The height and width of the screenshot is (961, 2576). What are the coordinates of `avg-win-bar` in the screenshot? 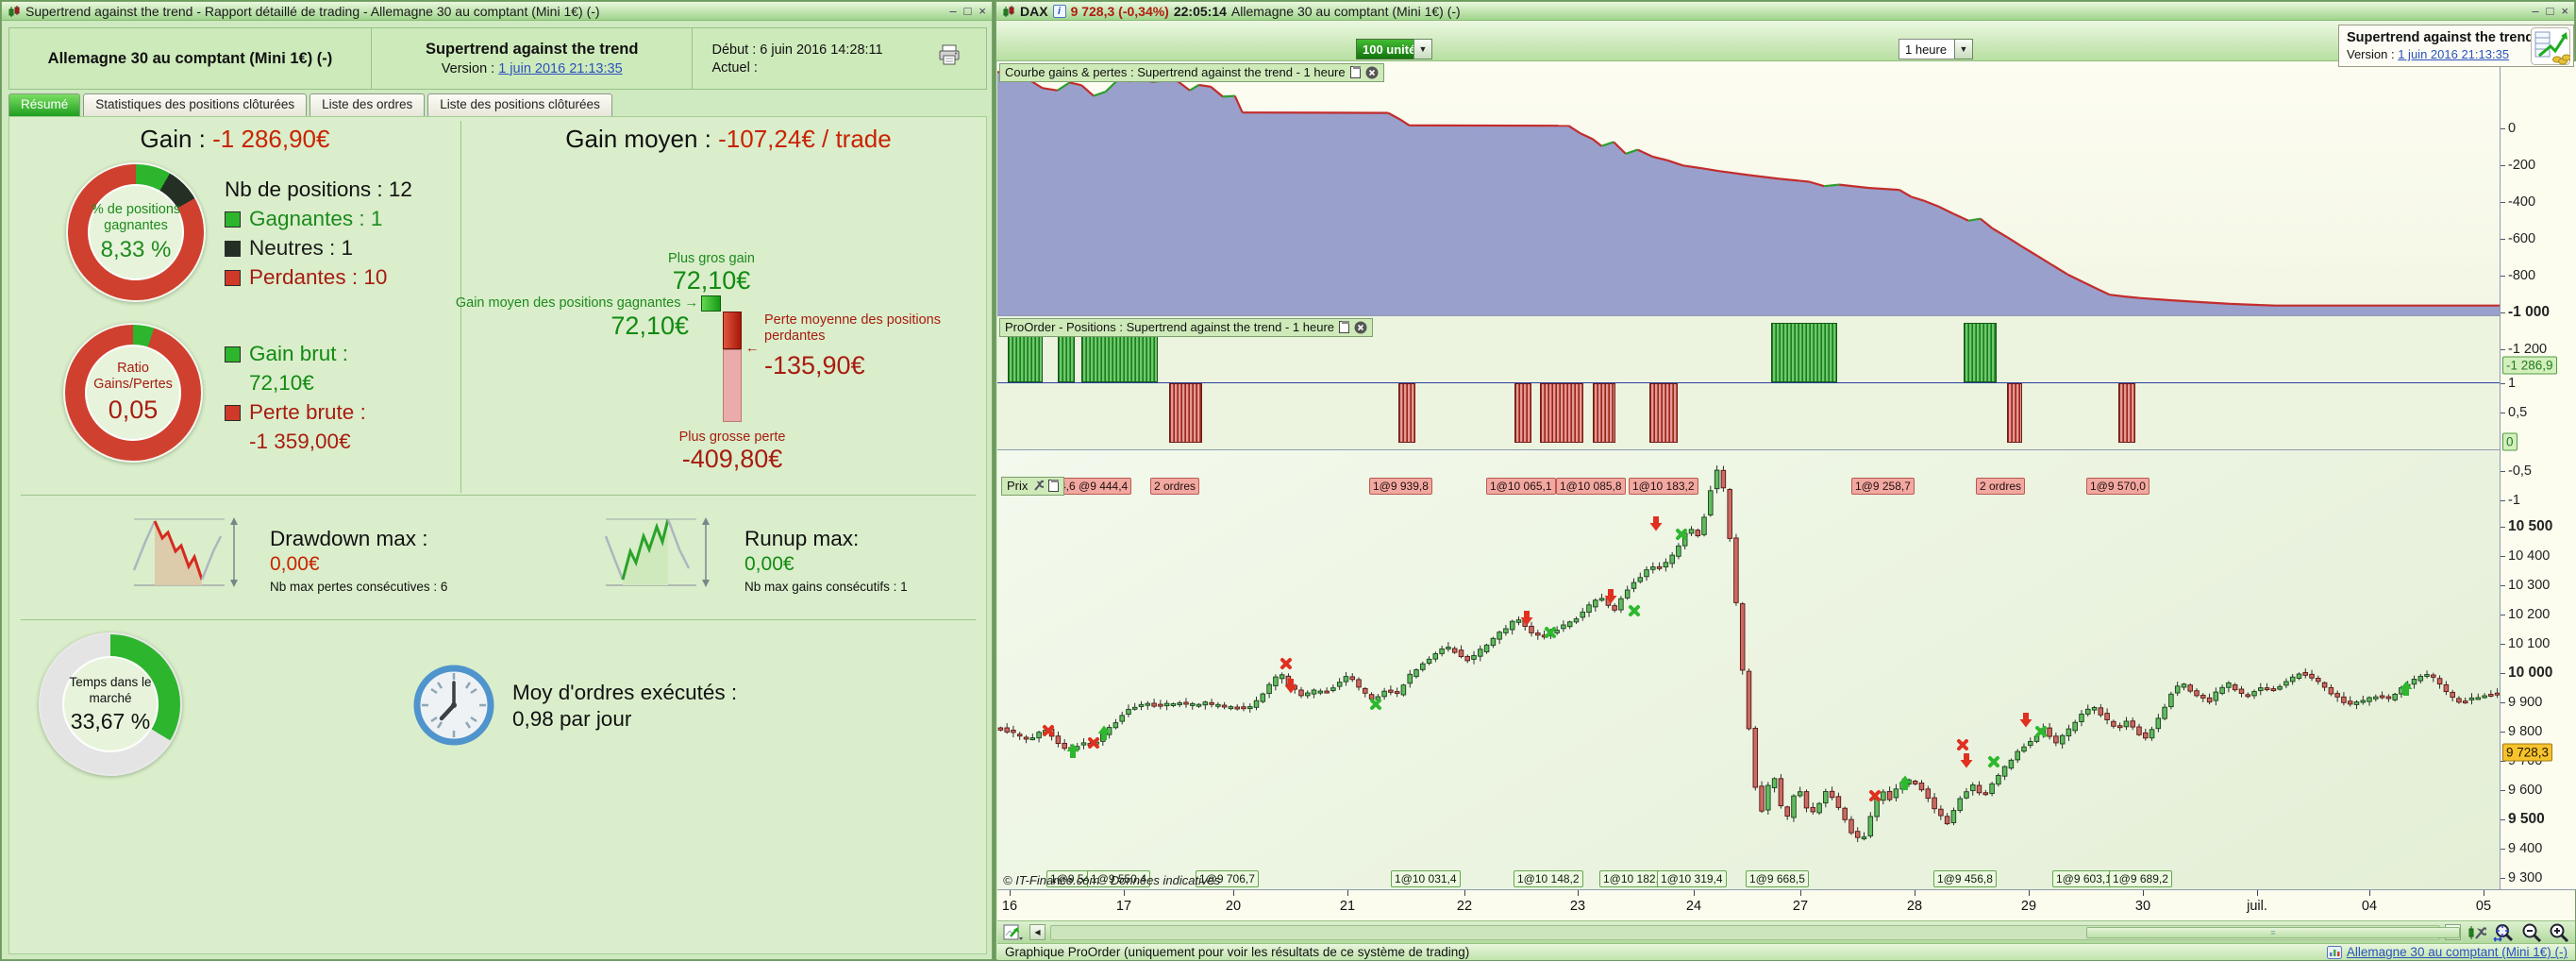 It's located at (711, 303).